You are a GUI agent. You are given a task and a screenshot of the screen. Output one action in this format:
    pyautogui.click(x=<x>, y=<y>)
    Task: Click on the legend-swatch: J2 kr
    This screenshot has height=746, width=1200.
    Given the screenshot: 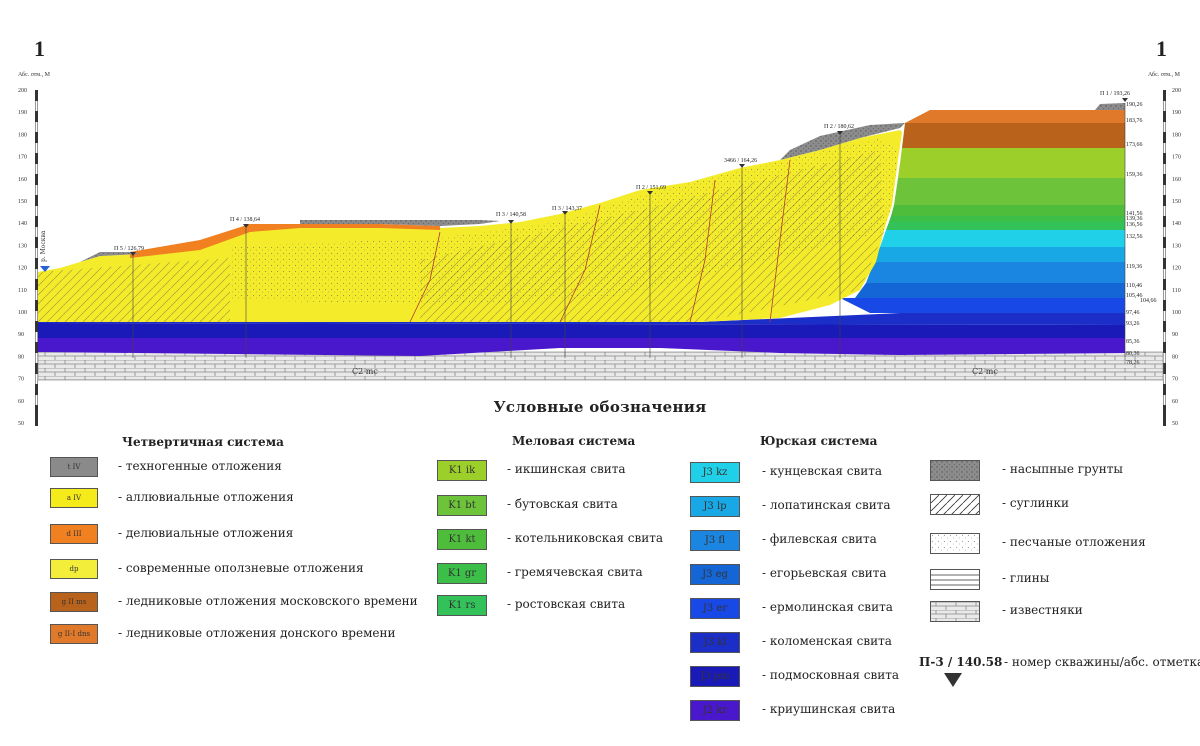 What is the action you would take?
    pyautogui.click(x=715, y=710)
    